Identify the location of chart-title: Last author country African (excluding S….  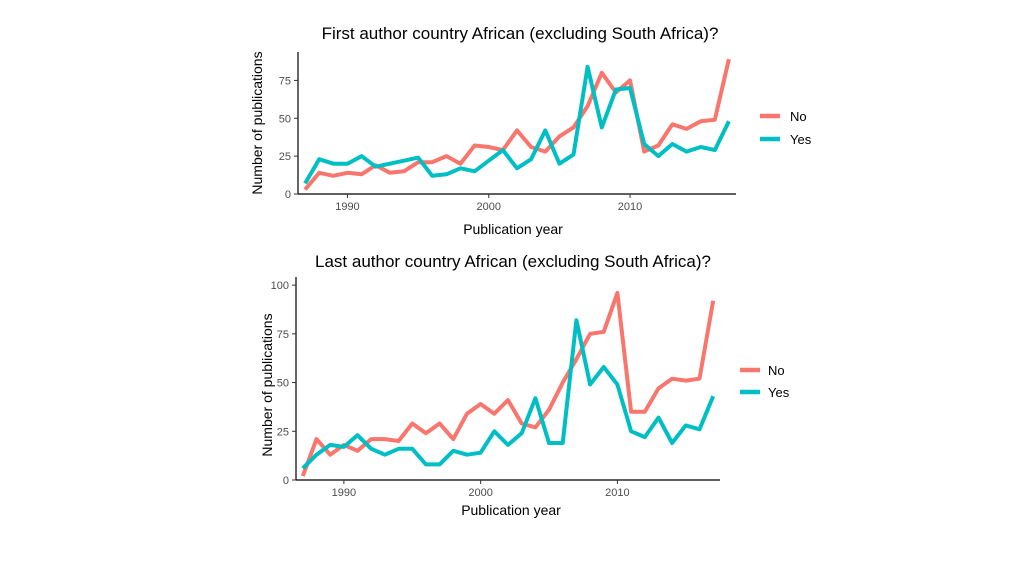
(513, 261).